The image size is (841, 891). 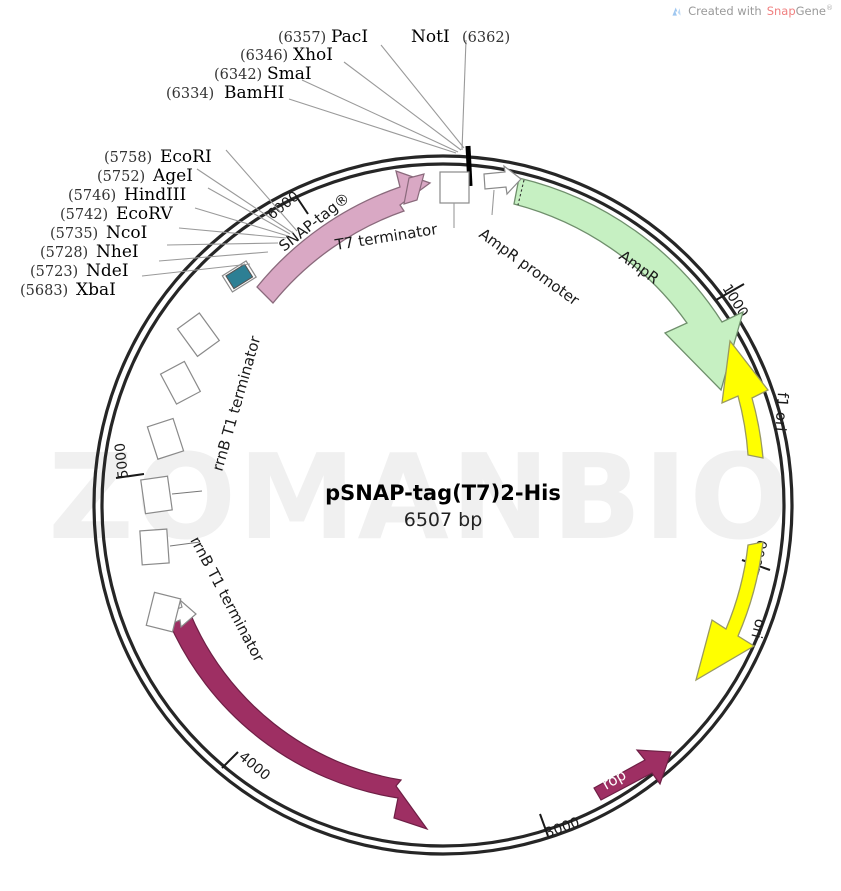 I want to click on noti-enzyme: NotI, so click(x=430, y=37).